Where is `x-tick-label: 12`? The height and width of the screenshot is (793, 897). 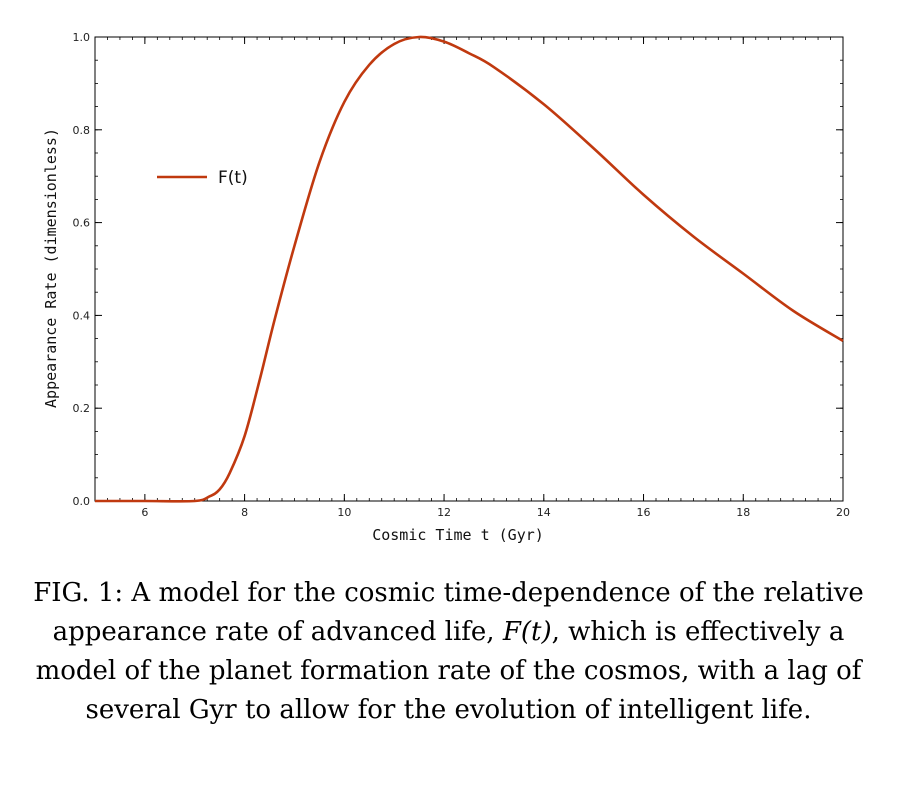
x-tick-label: 12 is located at coordinates (444, 512).